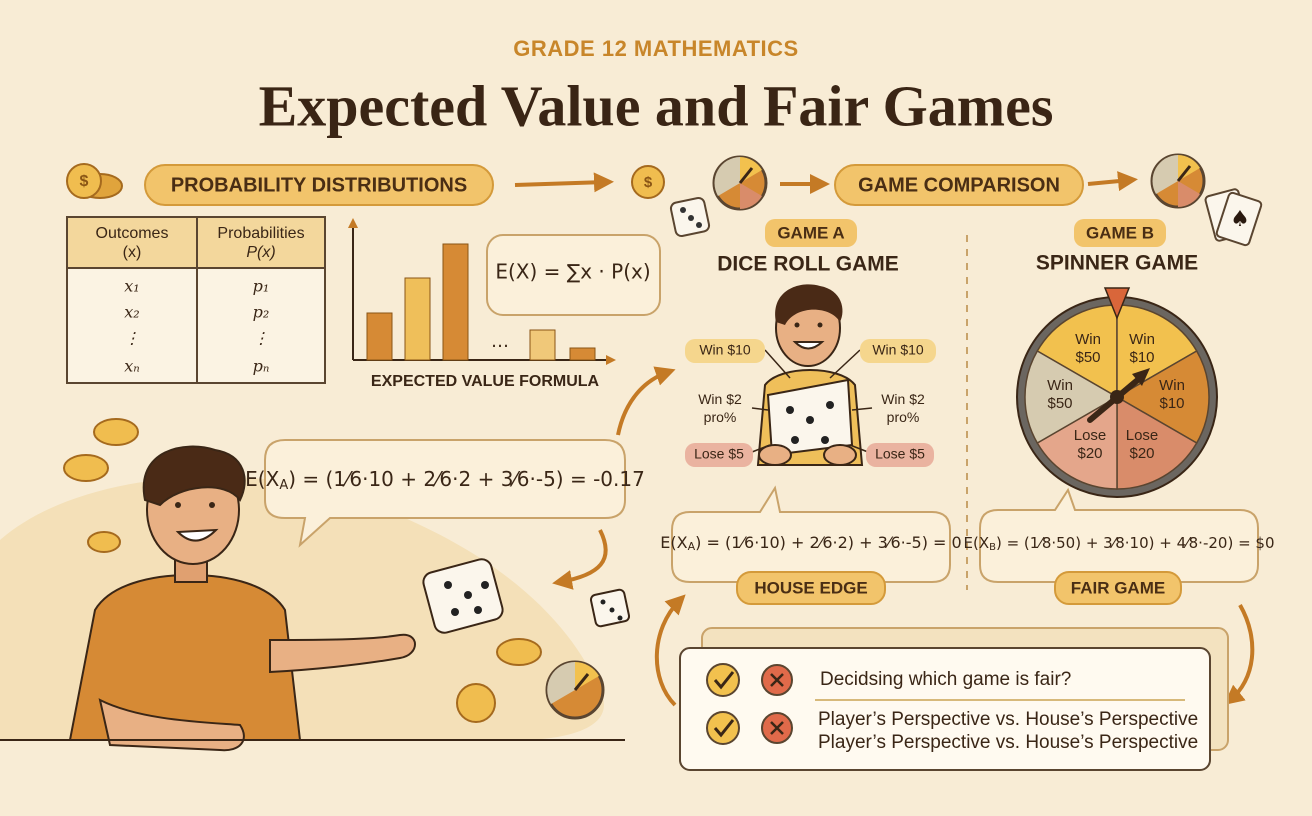  Describe the element at coordinates (1087, 357) in the screenshot. I see `label-line: $50` at that location.